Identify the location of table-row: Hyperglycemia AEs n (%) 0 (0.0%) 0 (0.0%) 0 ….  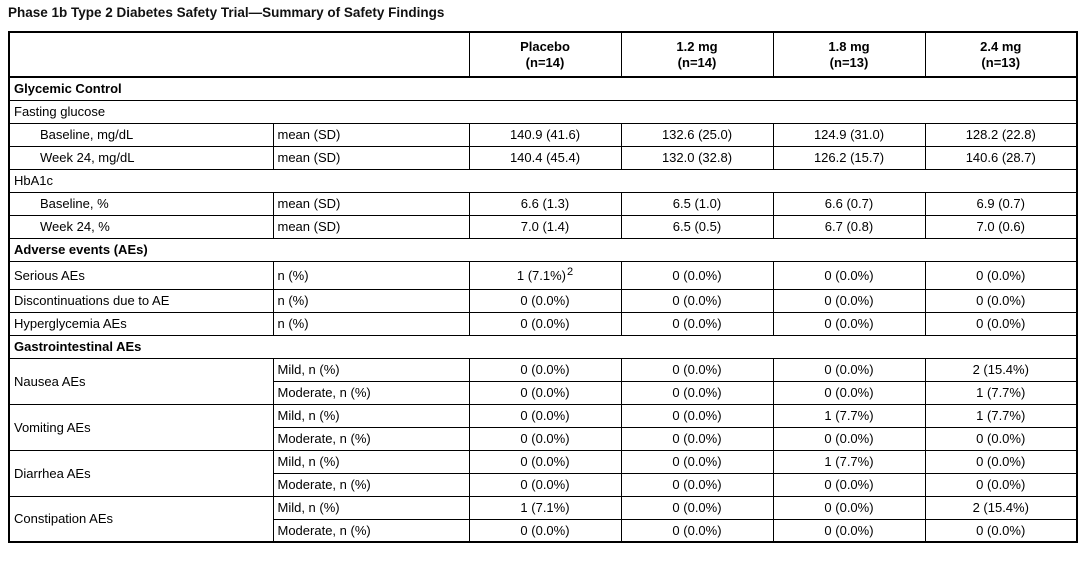
(543, 323).